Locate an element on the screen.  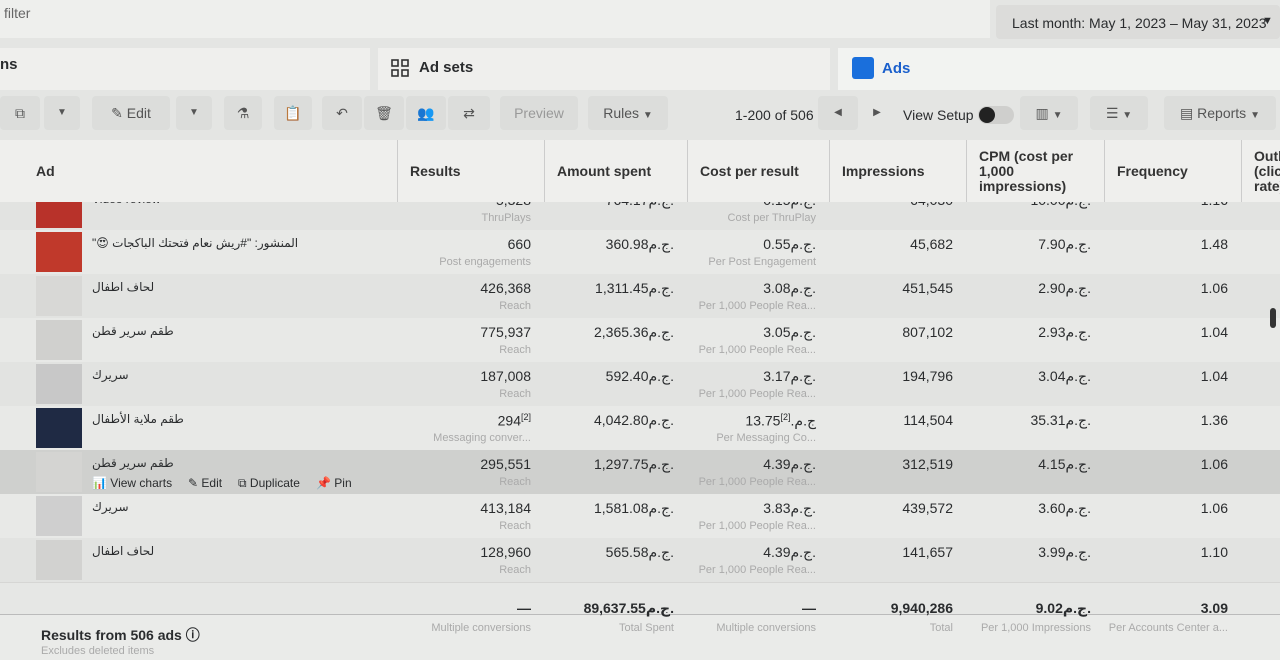
tab-active is located at coordinates (1059, 69).